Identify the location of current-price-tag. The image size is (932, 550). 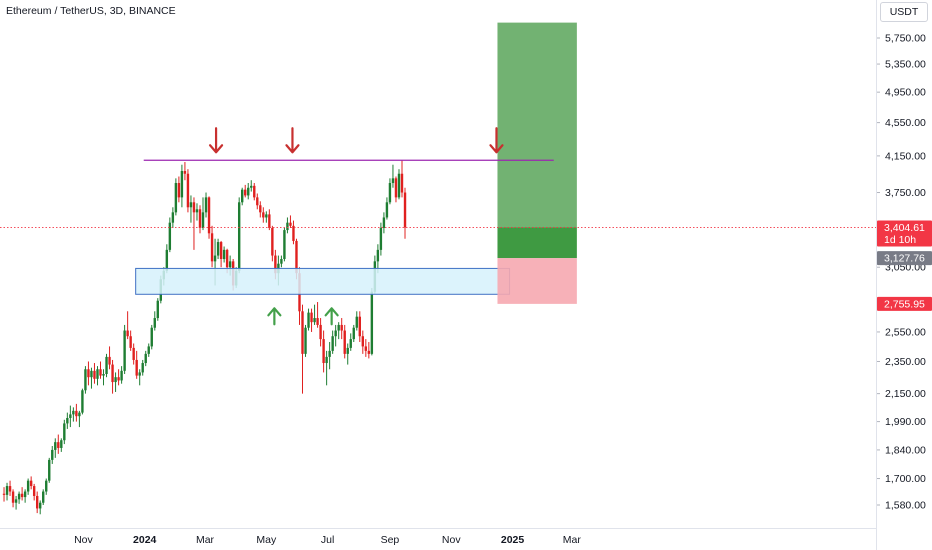
(904, 233).